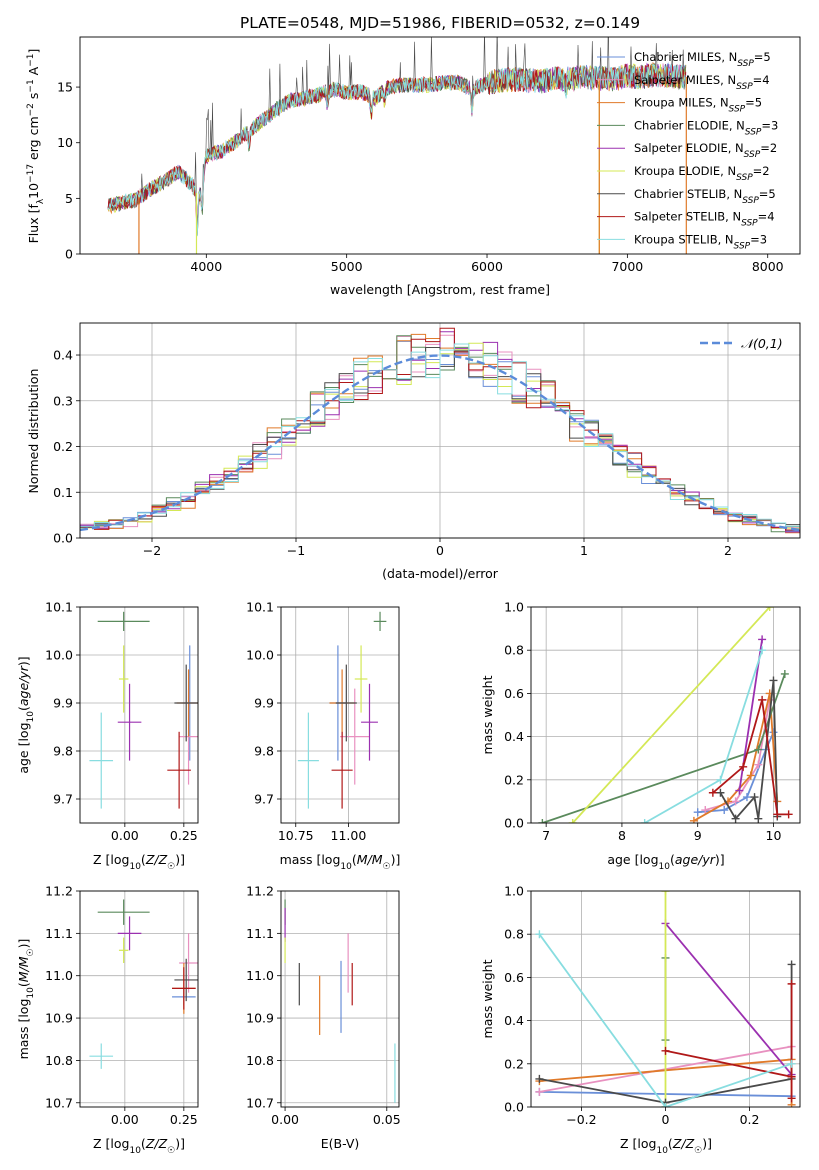  What do you see at coordinates (768, 266) in the screenshot?
I see `x-tick-label: 8000` at bounding box center [768, 266].